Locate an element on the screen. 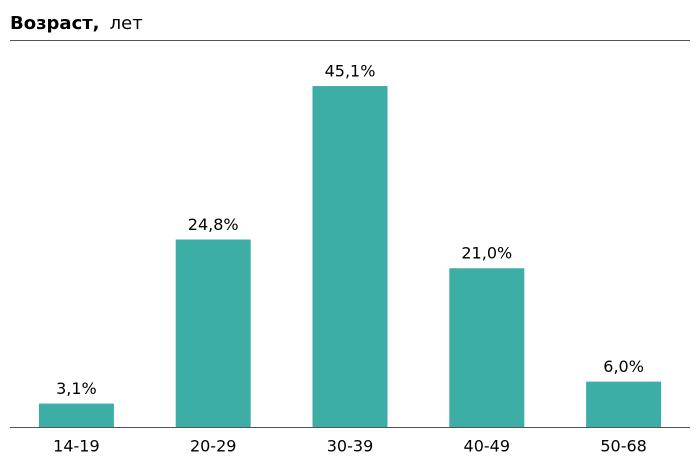 This screenshot has height=465, width=700. x-tick-label: 30-39 is located at coordinates (350, 446).